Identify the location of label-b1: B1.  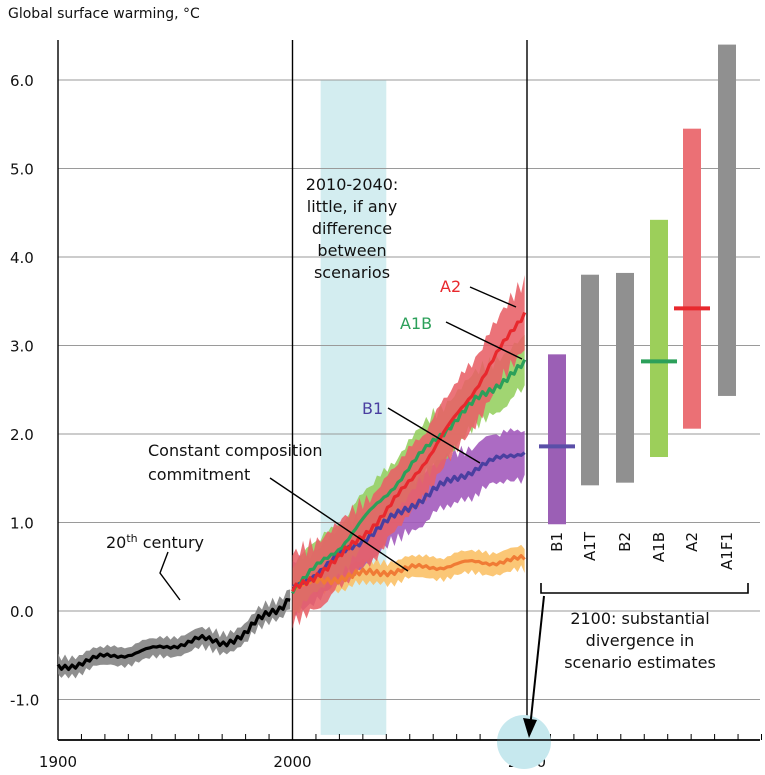
(372, 408).